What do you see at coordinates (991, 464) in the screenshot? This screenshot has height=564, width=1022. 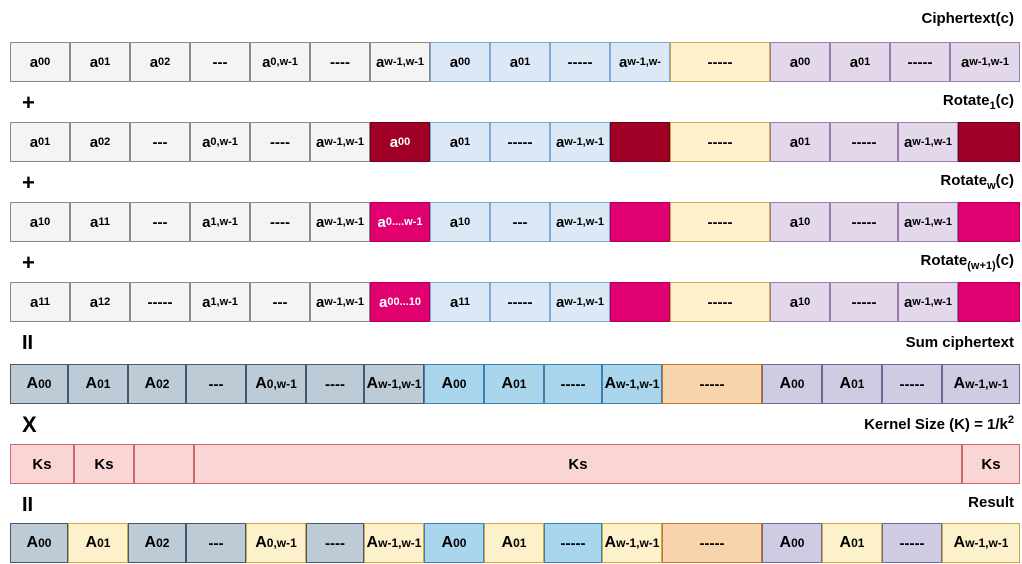 I see `kernel-cell: Ks` at bounding box center [991, 464].